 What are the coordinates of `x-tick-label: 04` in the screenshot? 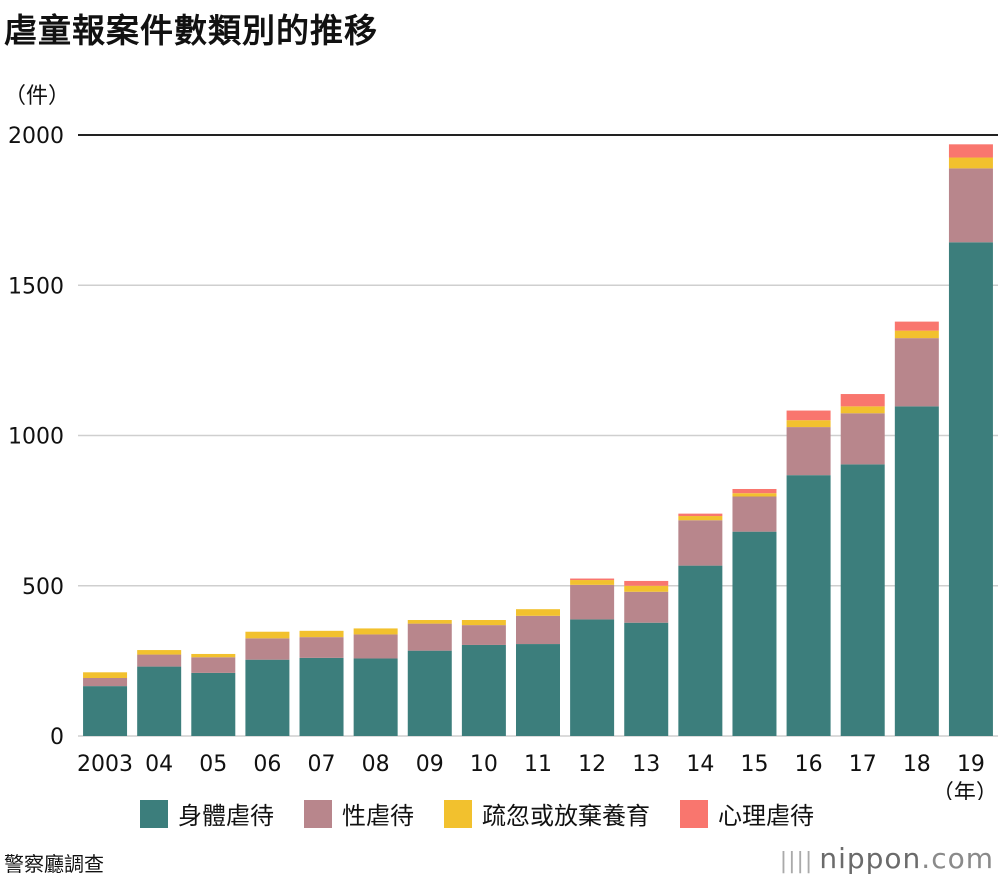 It's located at (159, 764).